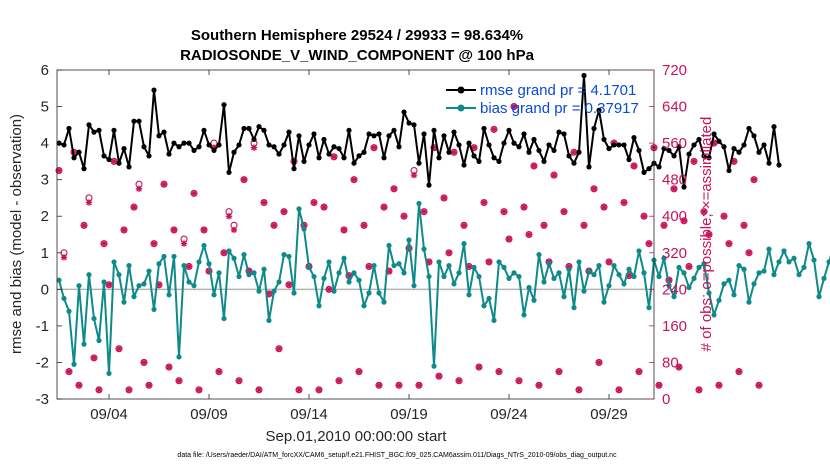 The image size is (830, 470). I want to click on x-tick-label: 09/24, so click(509, 414).